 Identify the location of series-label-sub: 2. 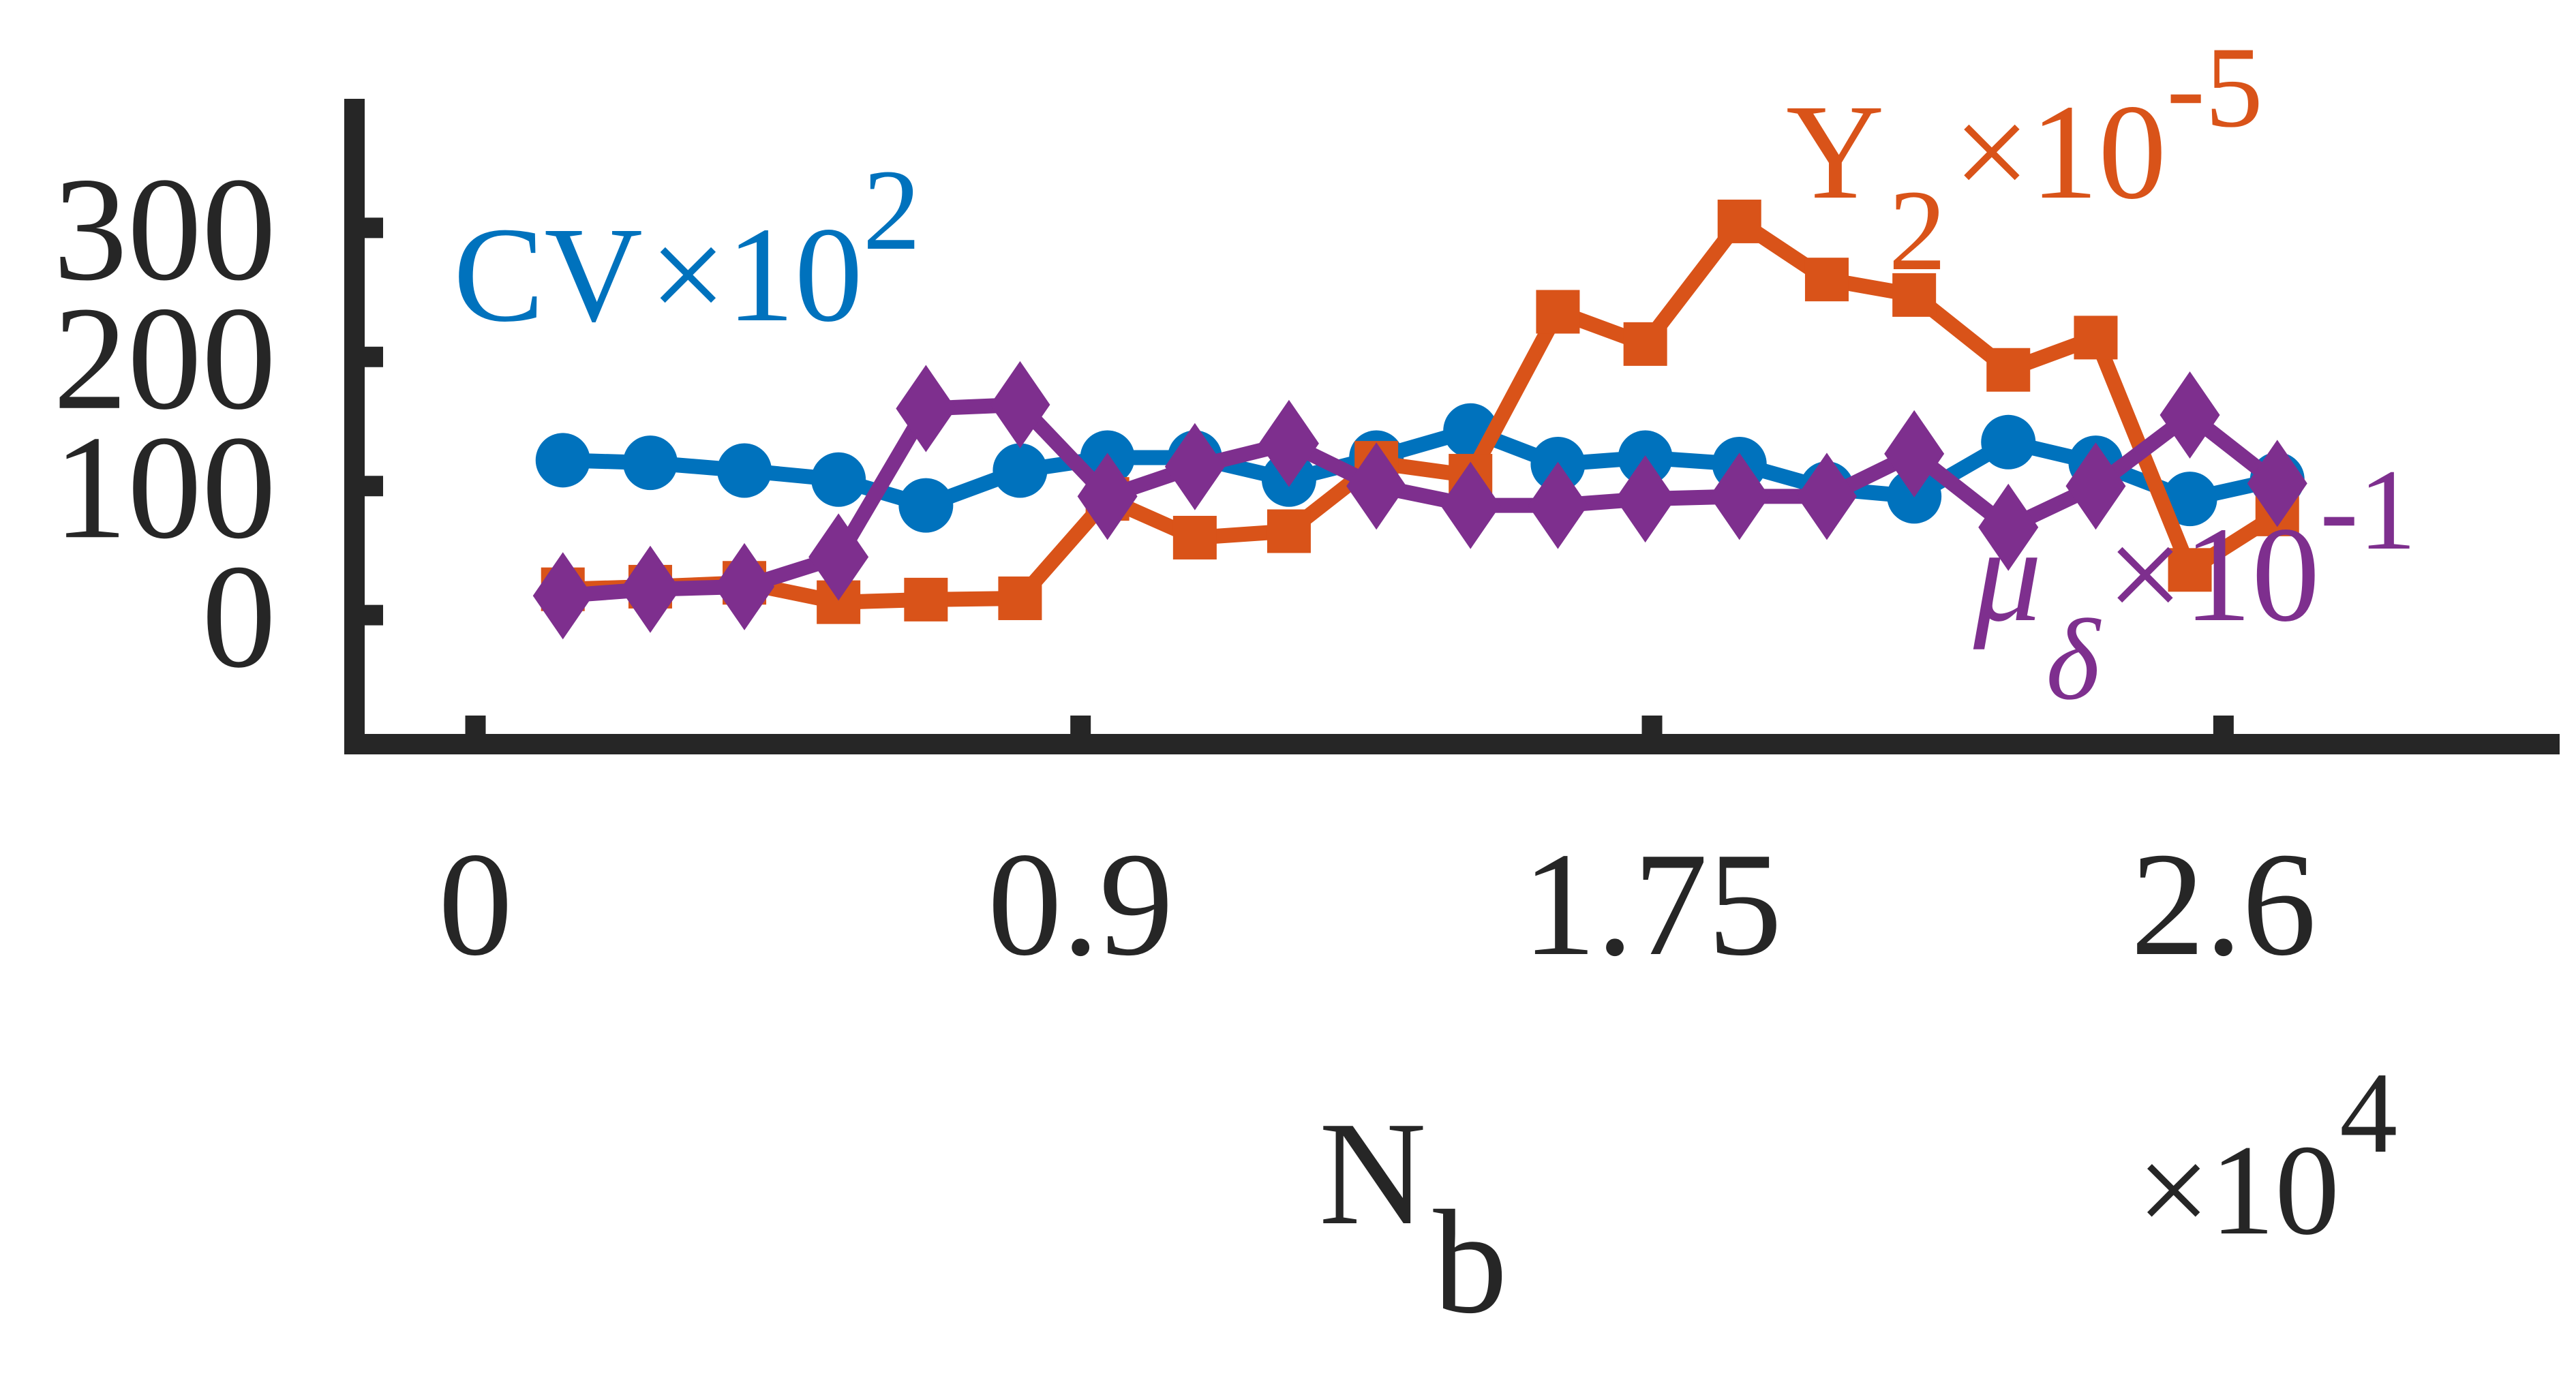
(1917, 230).